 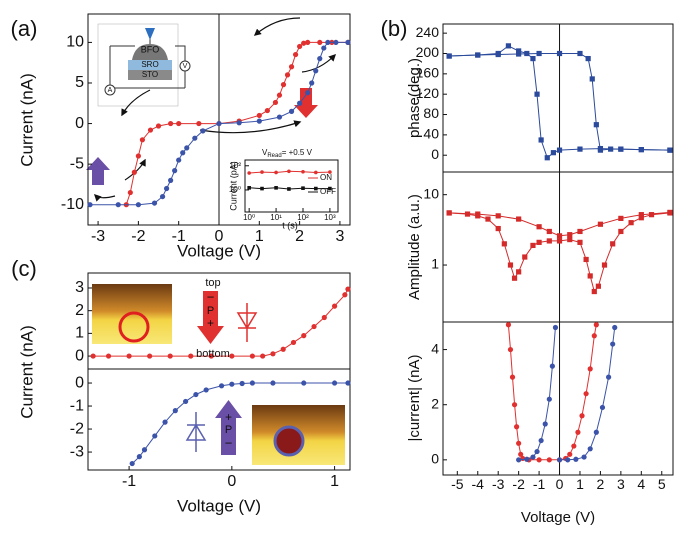 I want to click on inset-title-part: V, so click(x=265, y=152).